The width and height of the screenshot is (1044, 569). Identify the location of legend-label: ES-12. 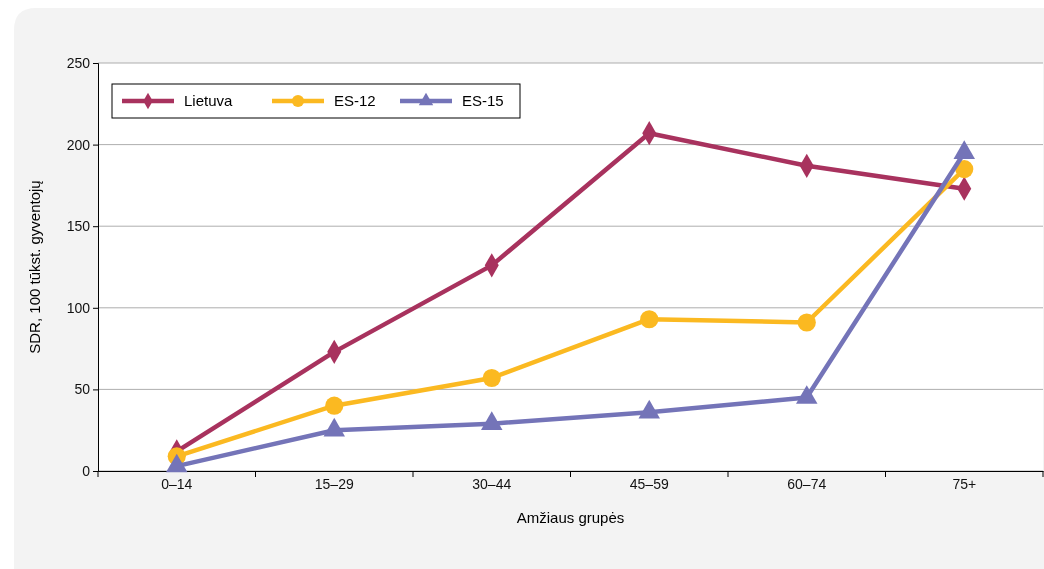
(355, 100).